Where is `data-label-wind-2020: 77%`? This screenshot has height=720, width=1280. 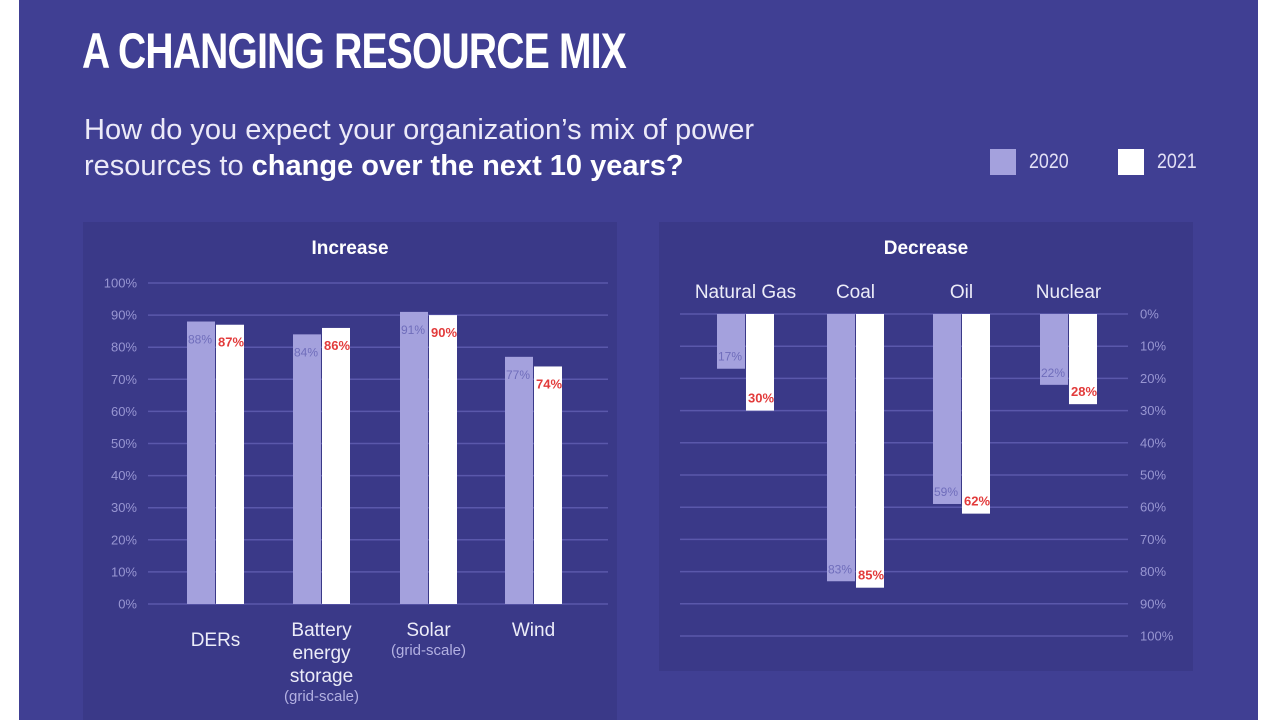 data-label-wind-2020: 77% is located at coordinates (518, 375).